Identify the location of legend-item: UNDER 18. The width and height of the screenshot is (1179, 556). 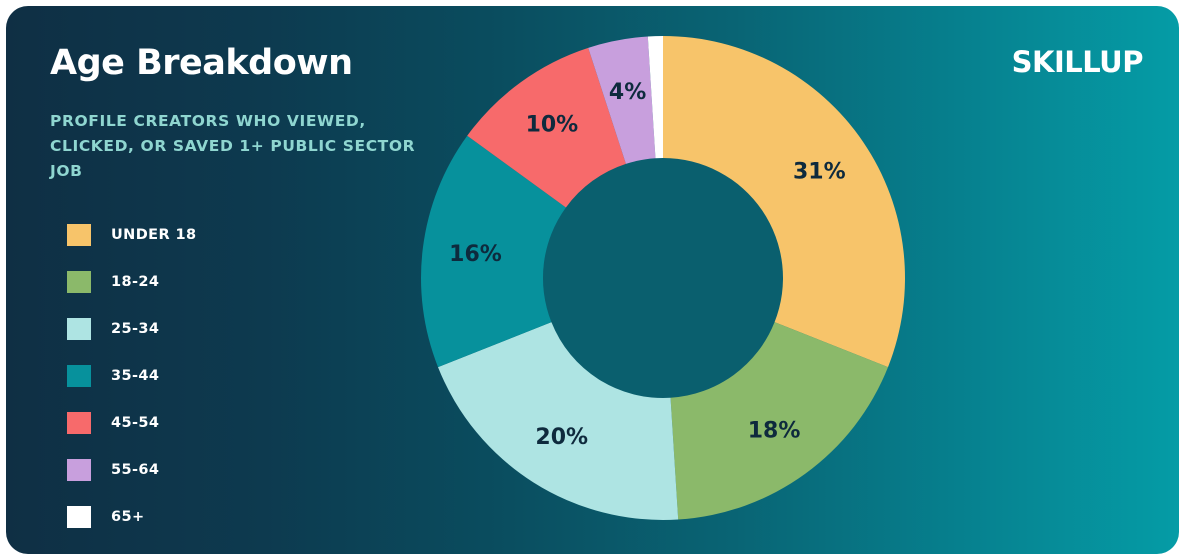
(131, 234).